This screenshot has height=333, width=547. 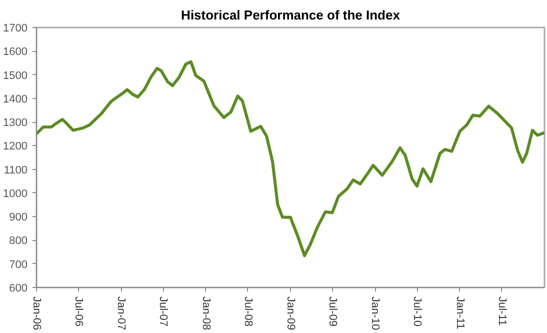 I want to click on x-tick-label: Jul-07, so click(x=163, y=311).